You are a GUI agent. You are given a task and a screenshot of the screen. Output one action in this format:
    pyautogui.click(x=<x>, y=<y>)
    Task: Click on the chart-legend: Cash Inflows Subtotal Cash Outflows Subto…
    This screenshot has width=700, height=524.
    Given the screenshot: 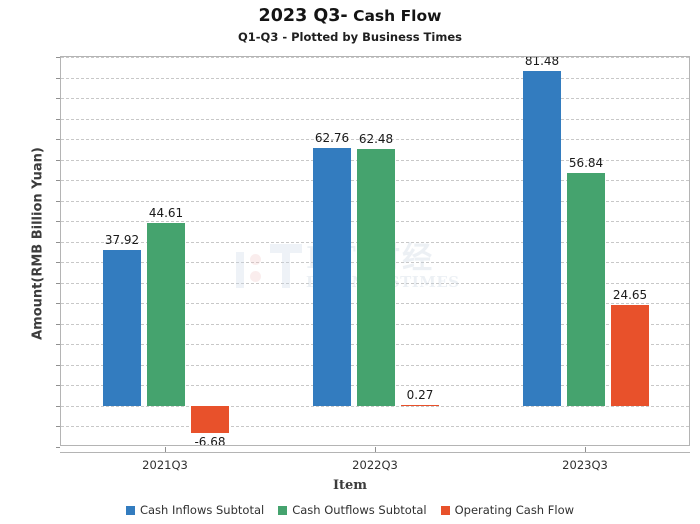 What is the action you would take?
    pyautogui.click(x=350, y=510)
    